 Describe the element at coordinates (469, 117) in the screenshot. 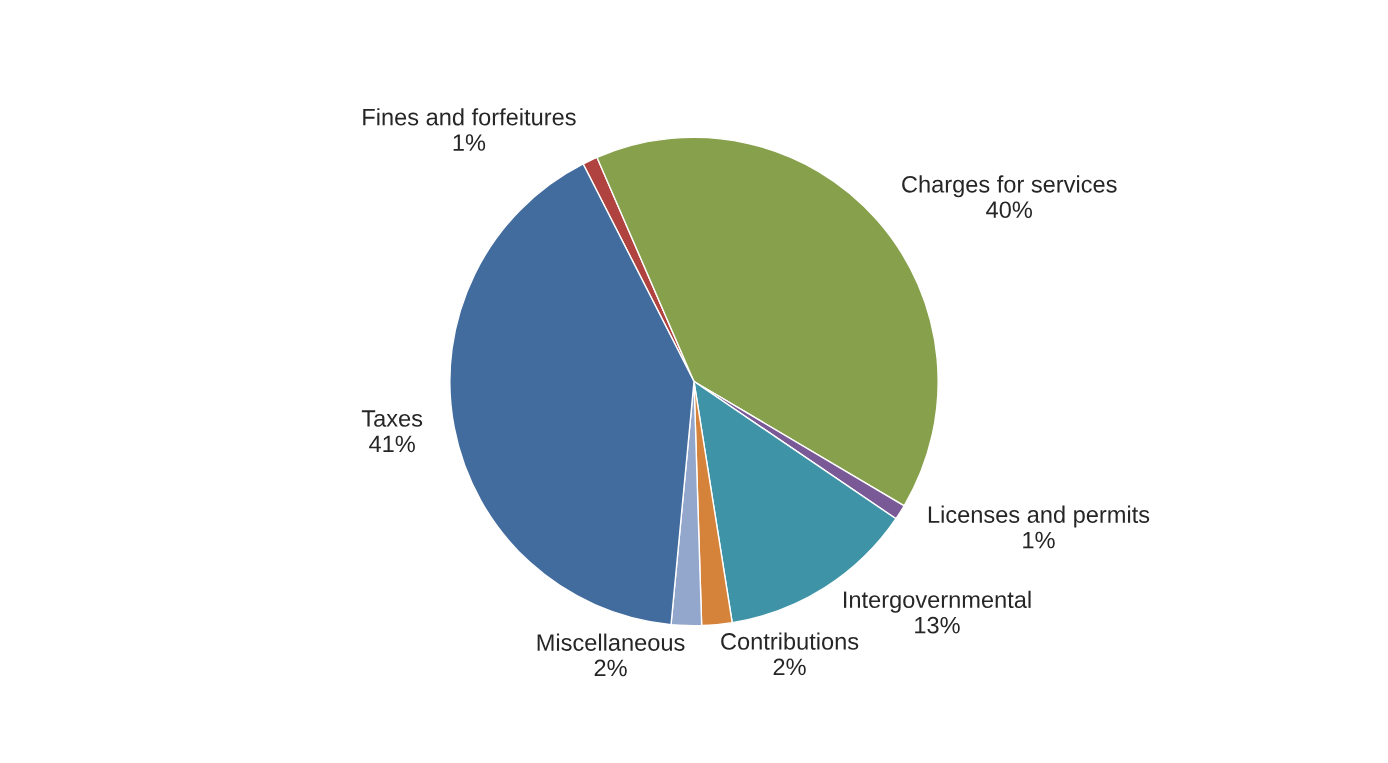

I see `slice-label: Fines and forfeitures` at that location.